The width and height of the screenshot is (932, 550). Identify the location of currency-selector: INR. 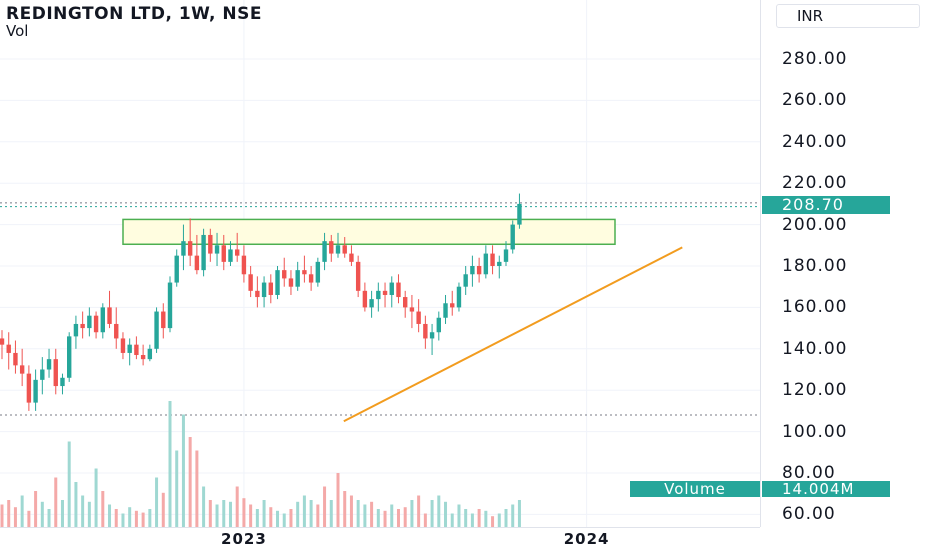
(848, 16).